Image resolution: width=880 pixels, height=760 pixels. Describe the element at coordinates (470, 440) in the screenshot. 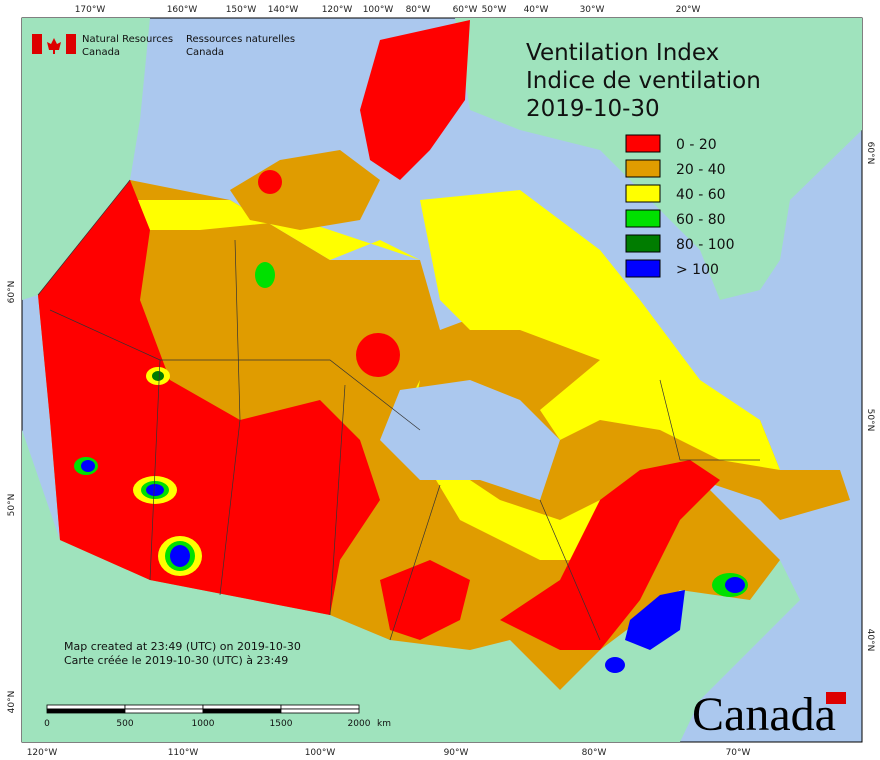

I see `hudson-bay` at that location.